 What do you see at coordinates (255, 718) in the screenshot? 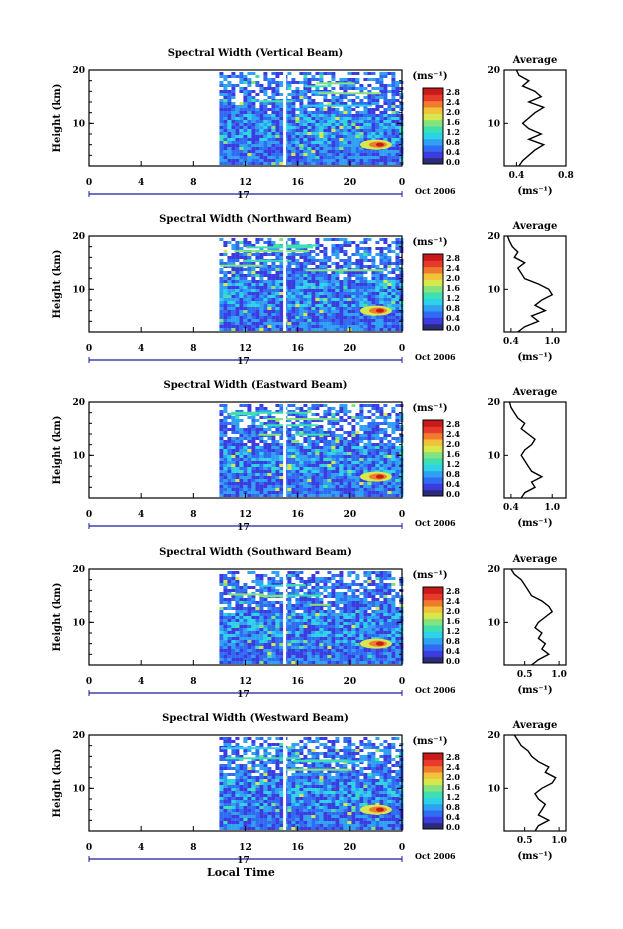
I see `panel-title: Spectral Width (Westward Beam)` at bounding box center [255, 718].